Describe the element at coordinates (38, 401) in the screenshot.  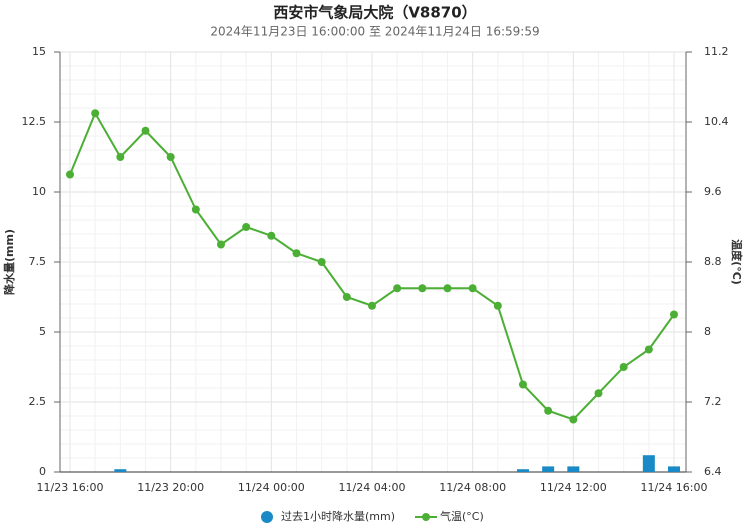
I see `y-tick-label: 2.5` at that location.